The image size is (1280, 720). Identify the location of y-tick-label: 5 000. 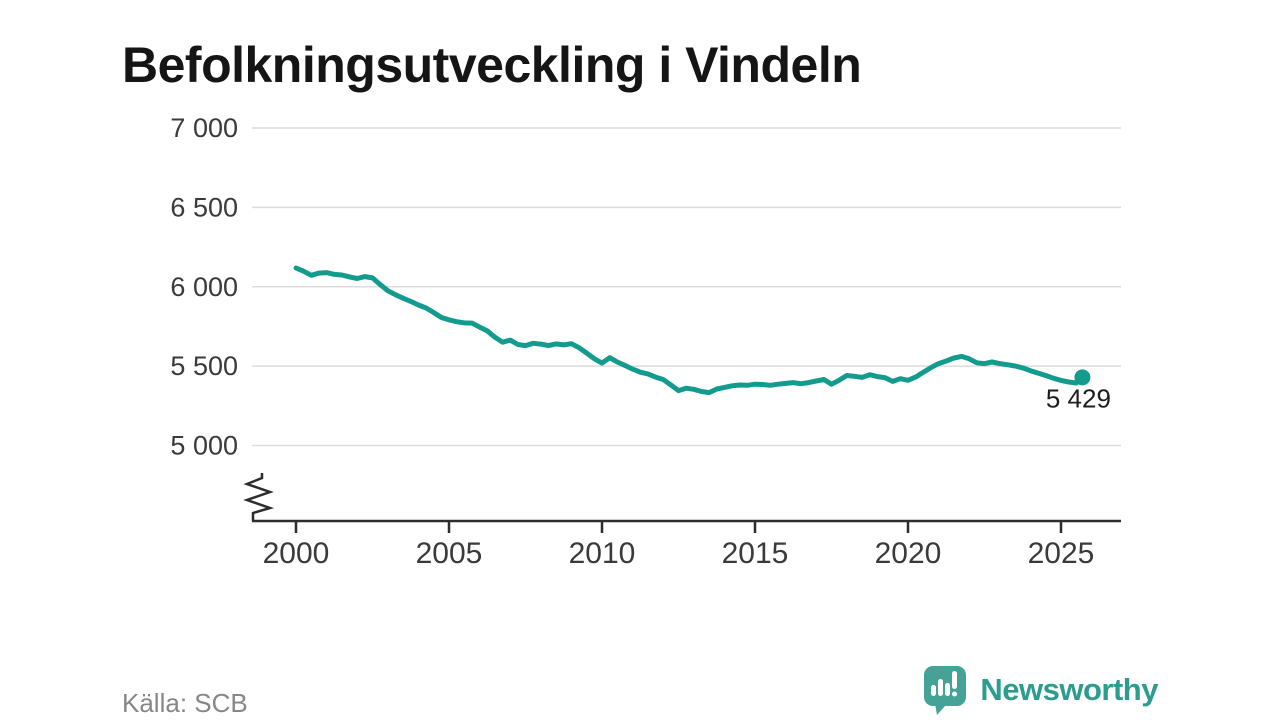
(204, 446).